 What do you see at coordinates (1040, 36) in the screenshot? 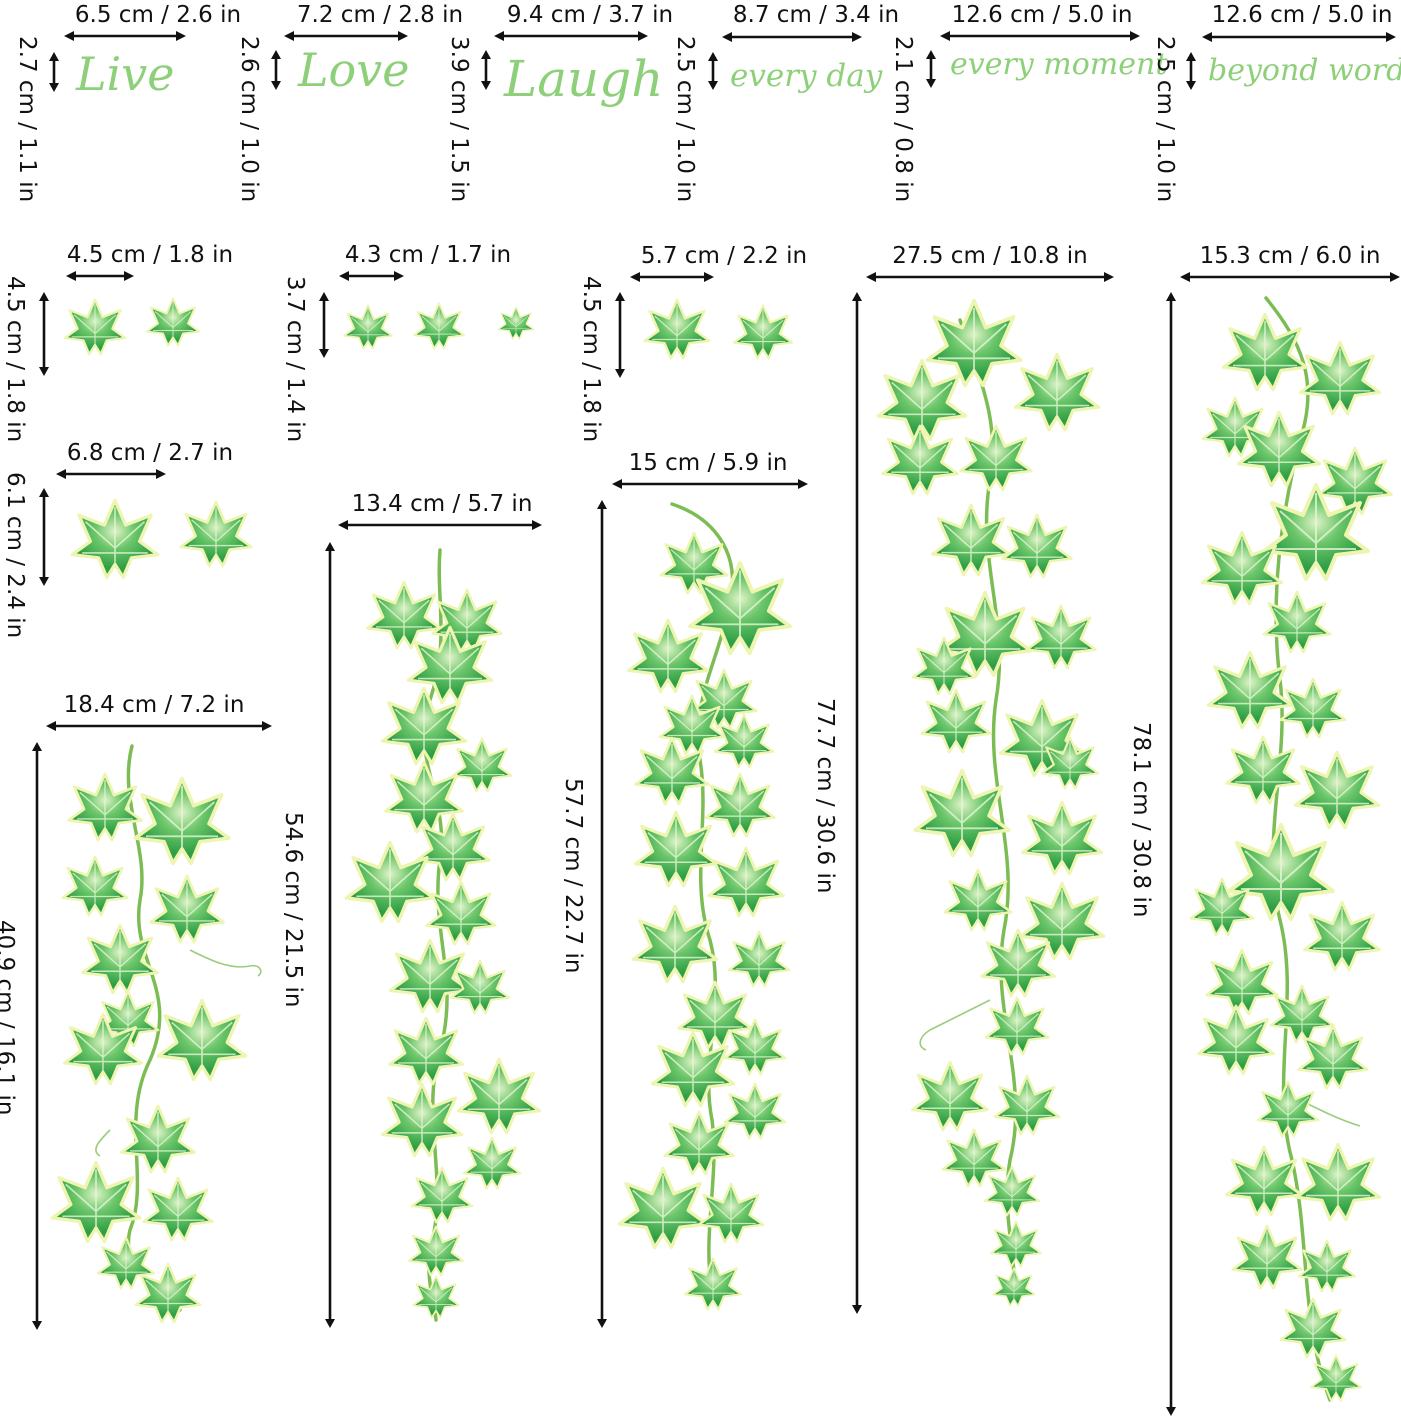
I see `width-arrow-every-moment` at bounding box center [1040, 36].